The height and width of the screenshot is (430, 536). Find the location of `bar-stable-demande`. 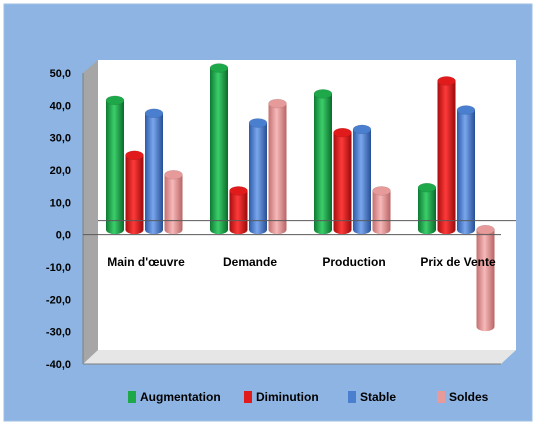

bar-stable-demande is located at coordinates (258, 176).